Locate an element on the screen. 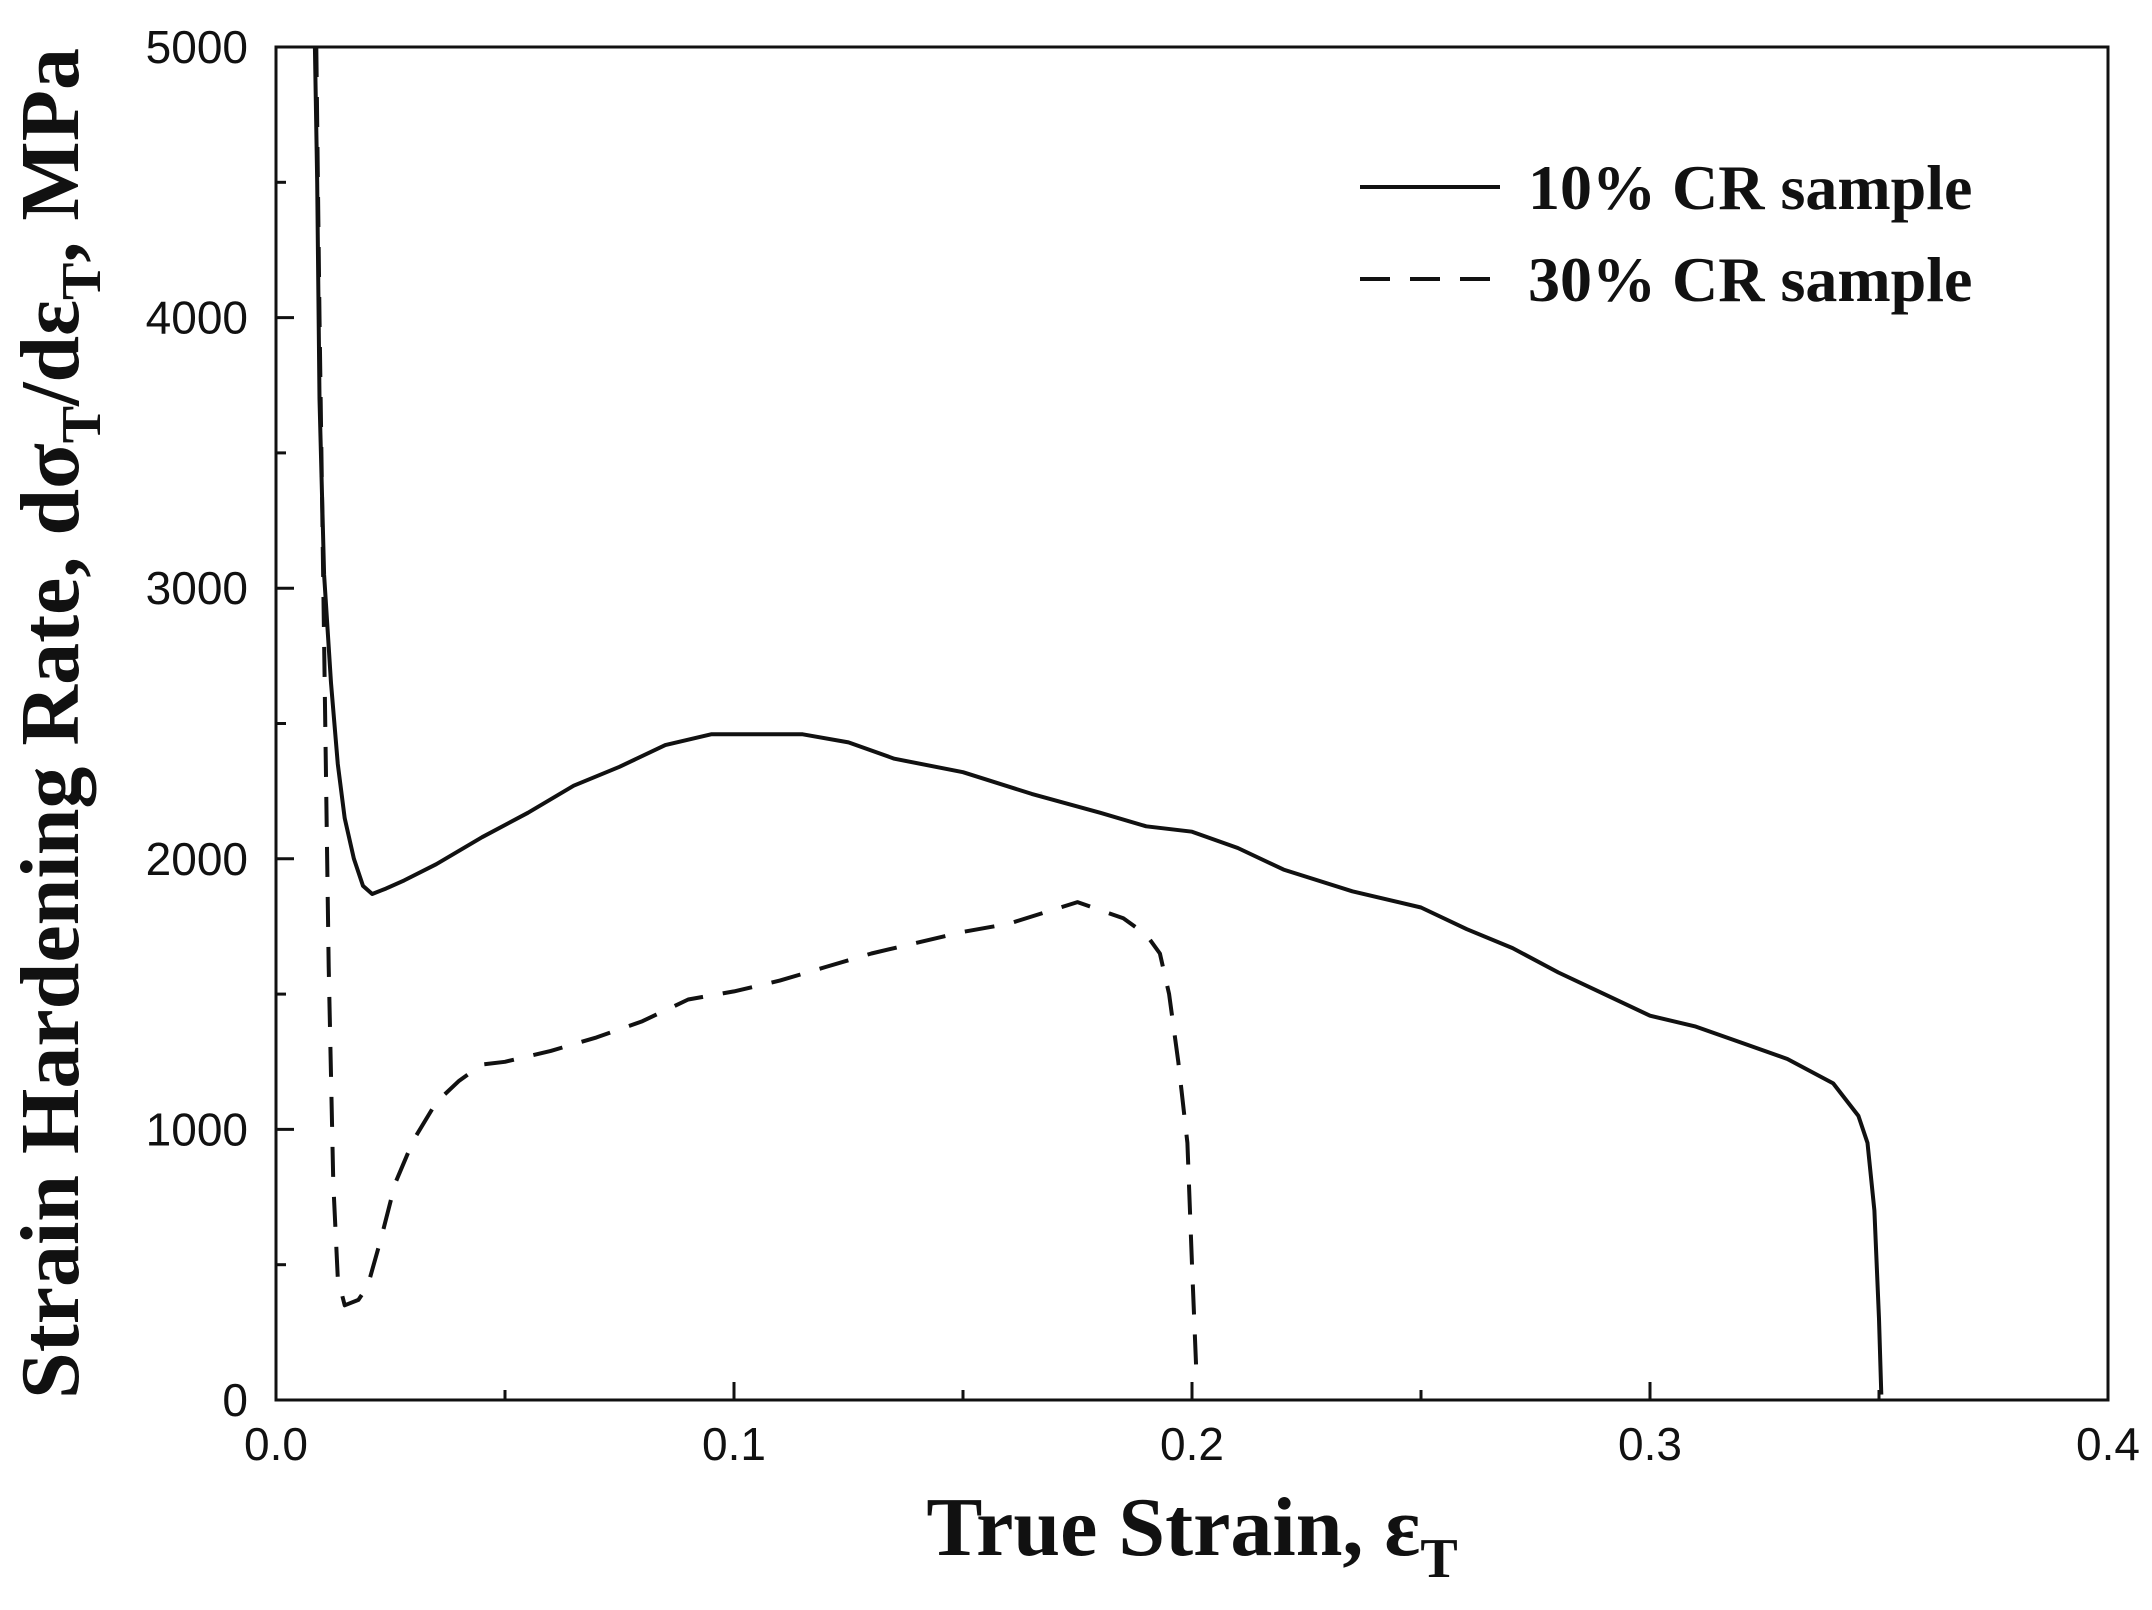 Image resolution: width=2152 pixels, height=1610 pixels. y-axis: 0 1000 2000 3000 4000 5000 is located at coordinates (220, 723).